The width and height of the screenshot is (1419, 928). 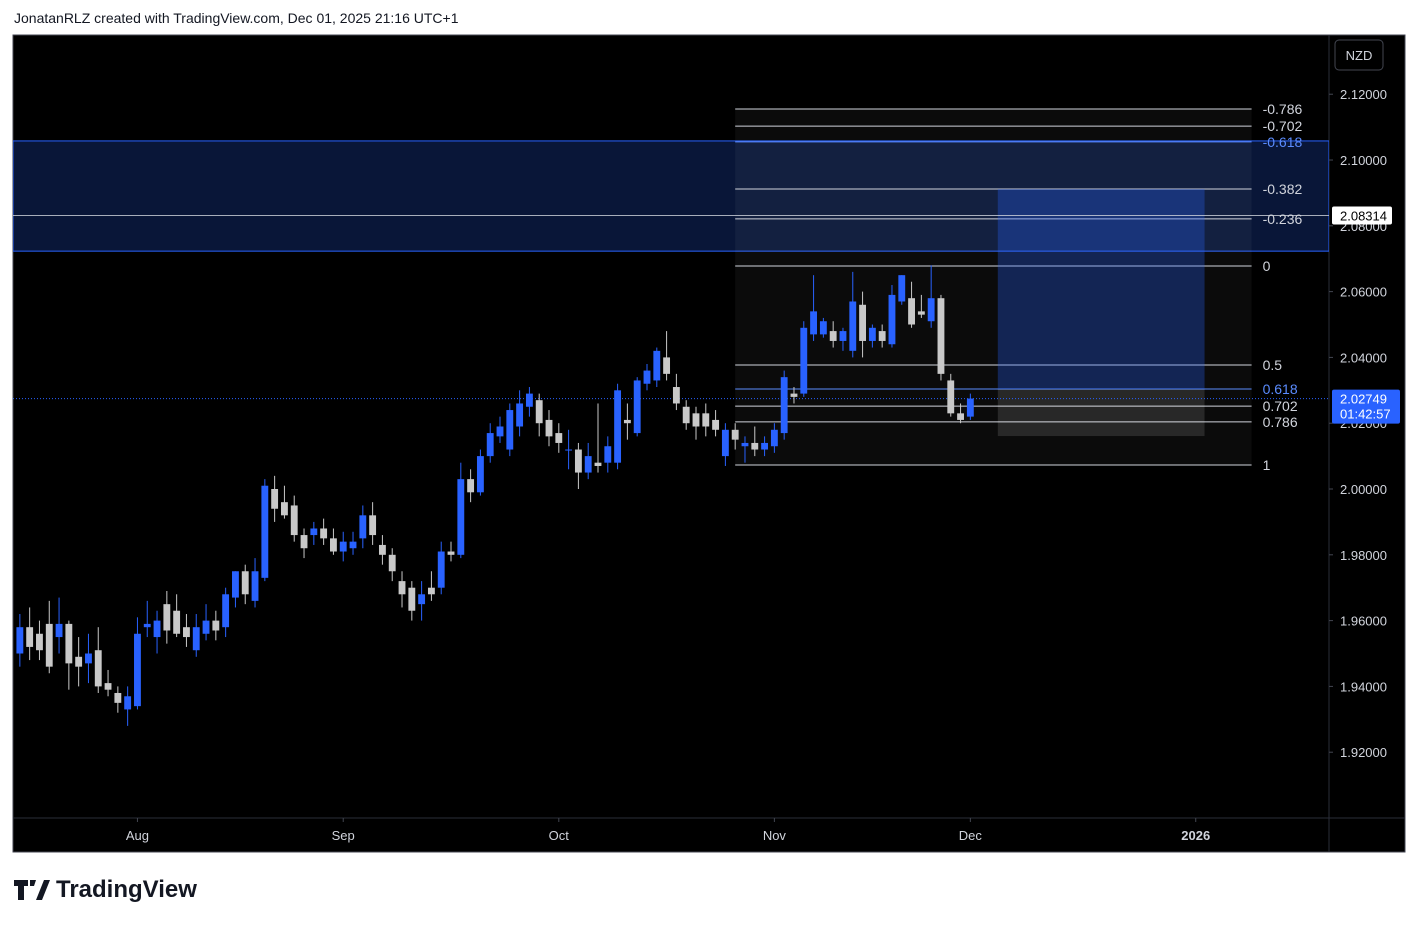 What do you see at coordinates (1280, 406) in the screenshot?
I see `fib-label: 0.702` at bounding box center [1280, 406].